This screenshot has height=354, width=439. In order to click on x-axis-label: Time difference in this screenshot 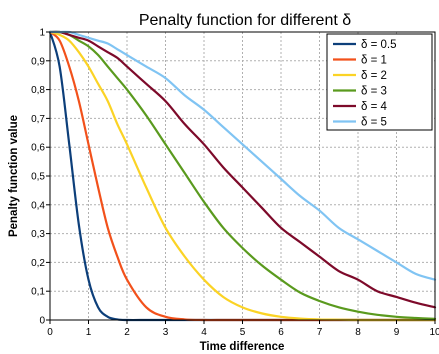, I will do `click(242, 347)`.